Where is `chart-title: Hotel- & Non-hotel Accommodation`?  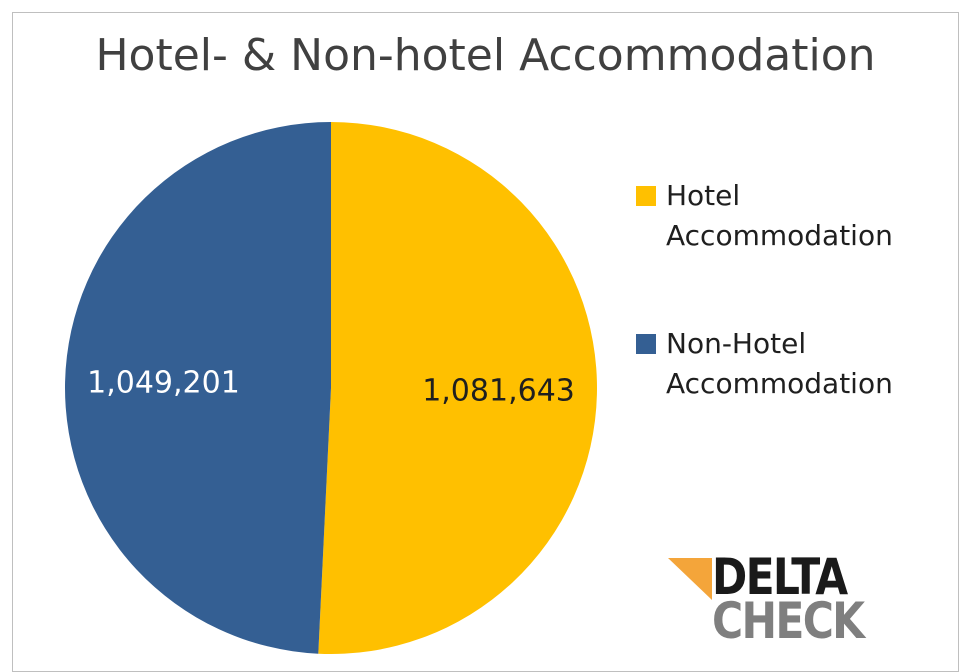
chart-title: Hotel- & Non-hotel Accommodation is located at coordinates (485, 55).